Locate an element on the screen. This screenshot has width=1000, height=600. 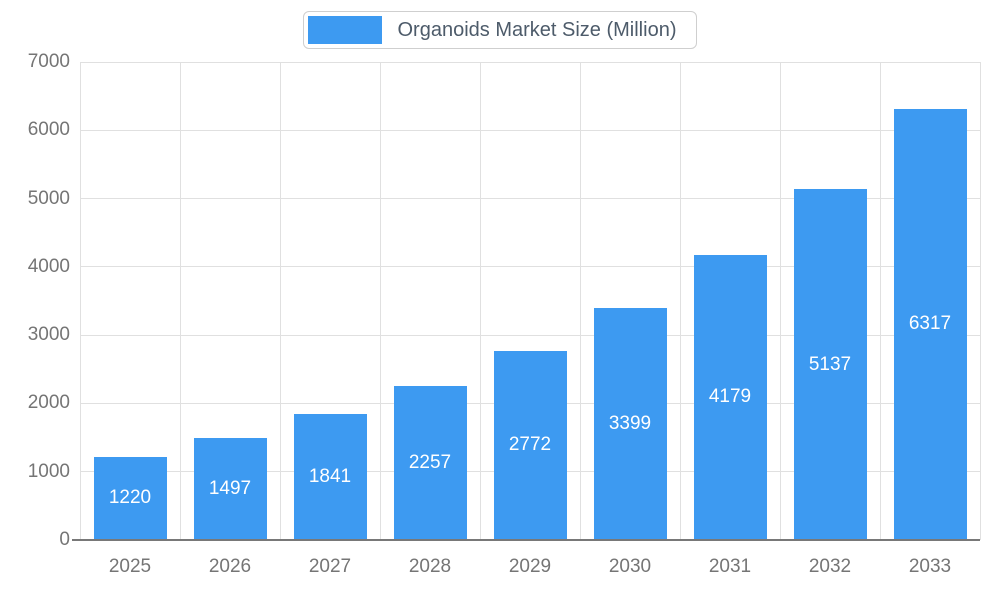
bar-value-label: 2772 is located at coordinates (530, 445).